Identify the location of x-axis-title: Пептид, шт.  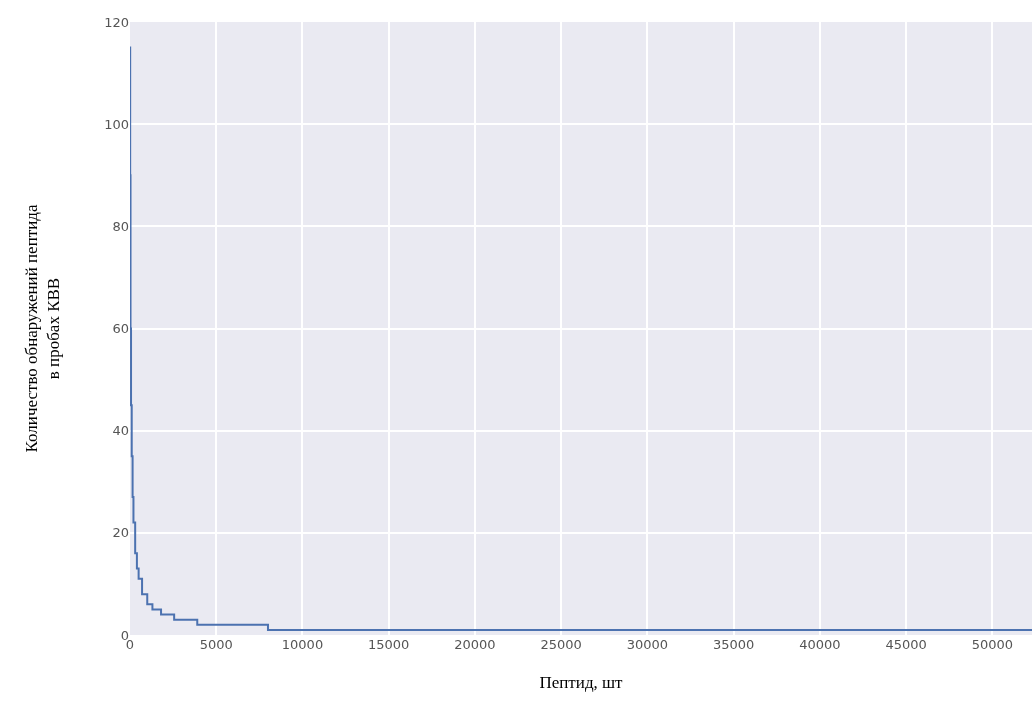
(581, 683).